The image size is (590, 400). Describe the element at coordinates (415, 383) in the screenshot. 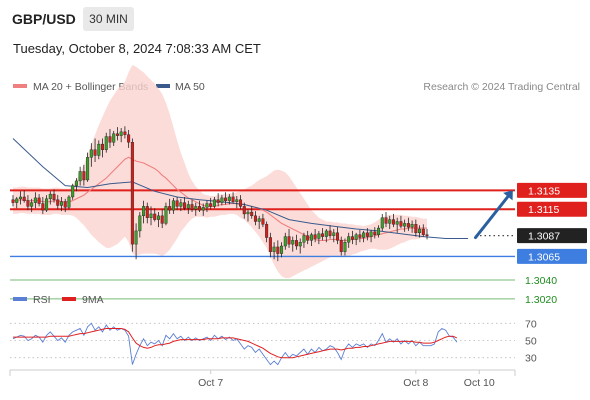

I see `x-axis-label: Oct 8` at that location.